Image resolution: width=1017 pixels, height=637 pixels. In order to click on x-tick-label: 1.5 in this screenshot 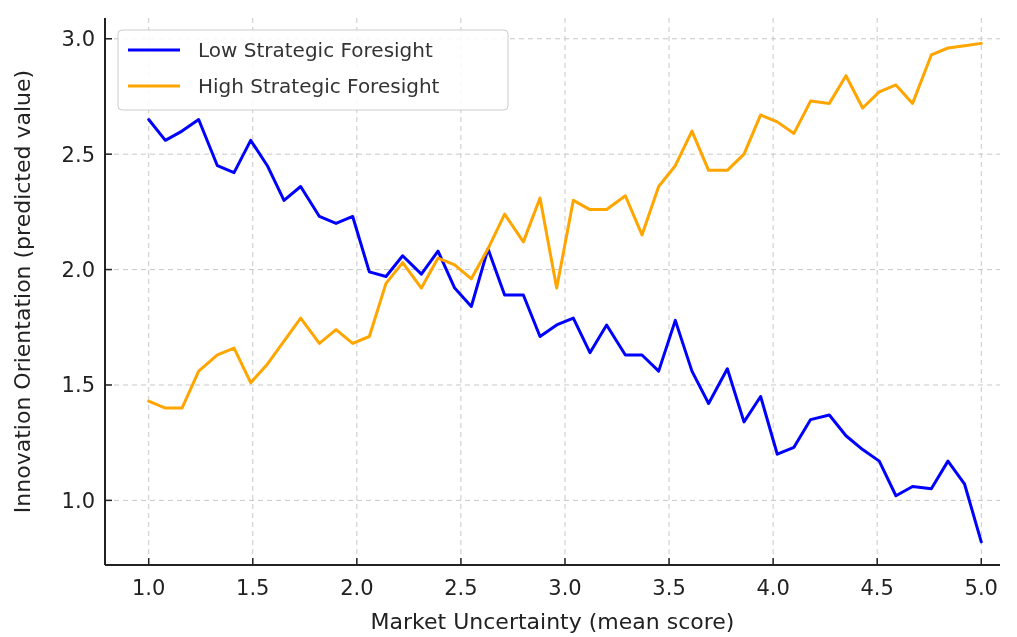, I will do `click(253, 588)`.